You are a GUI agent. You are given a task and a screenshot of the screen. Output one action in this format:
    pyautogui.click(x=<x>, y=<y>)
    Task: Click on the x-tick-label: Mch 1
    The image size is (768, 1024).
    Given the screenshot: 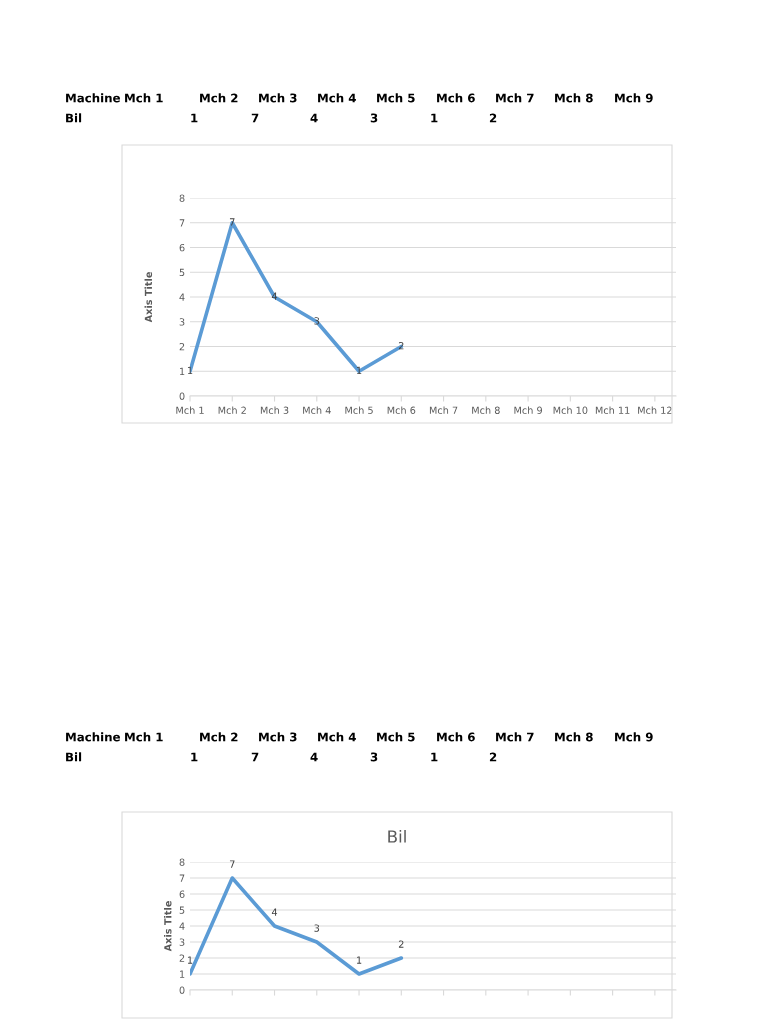 What is the action you would take?
    pyautogui.click(x=190, y=410)
    